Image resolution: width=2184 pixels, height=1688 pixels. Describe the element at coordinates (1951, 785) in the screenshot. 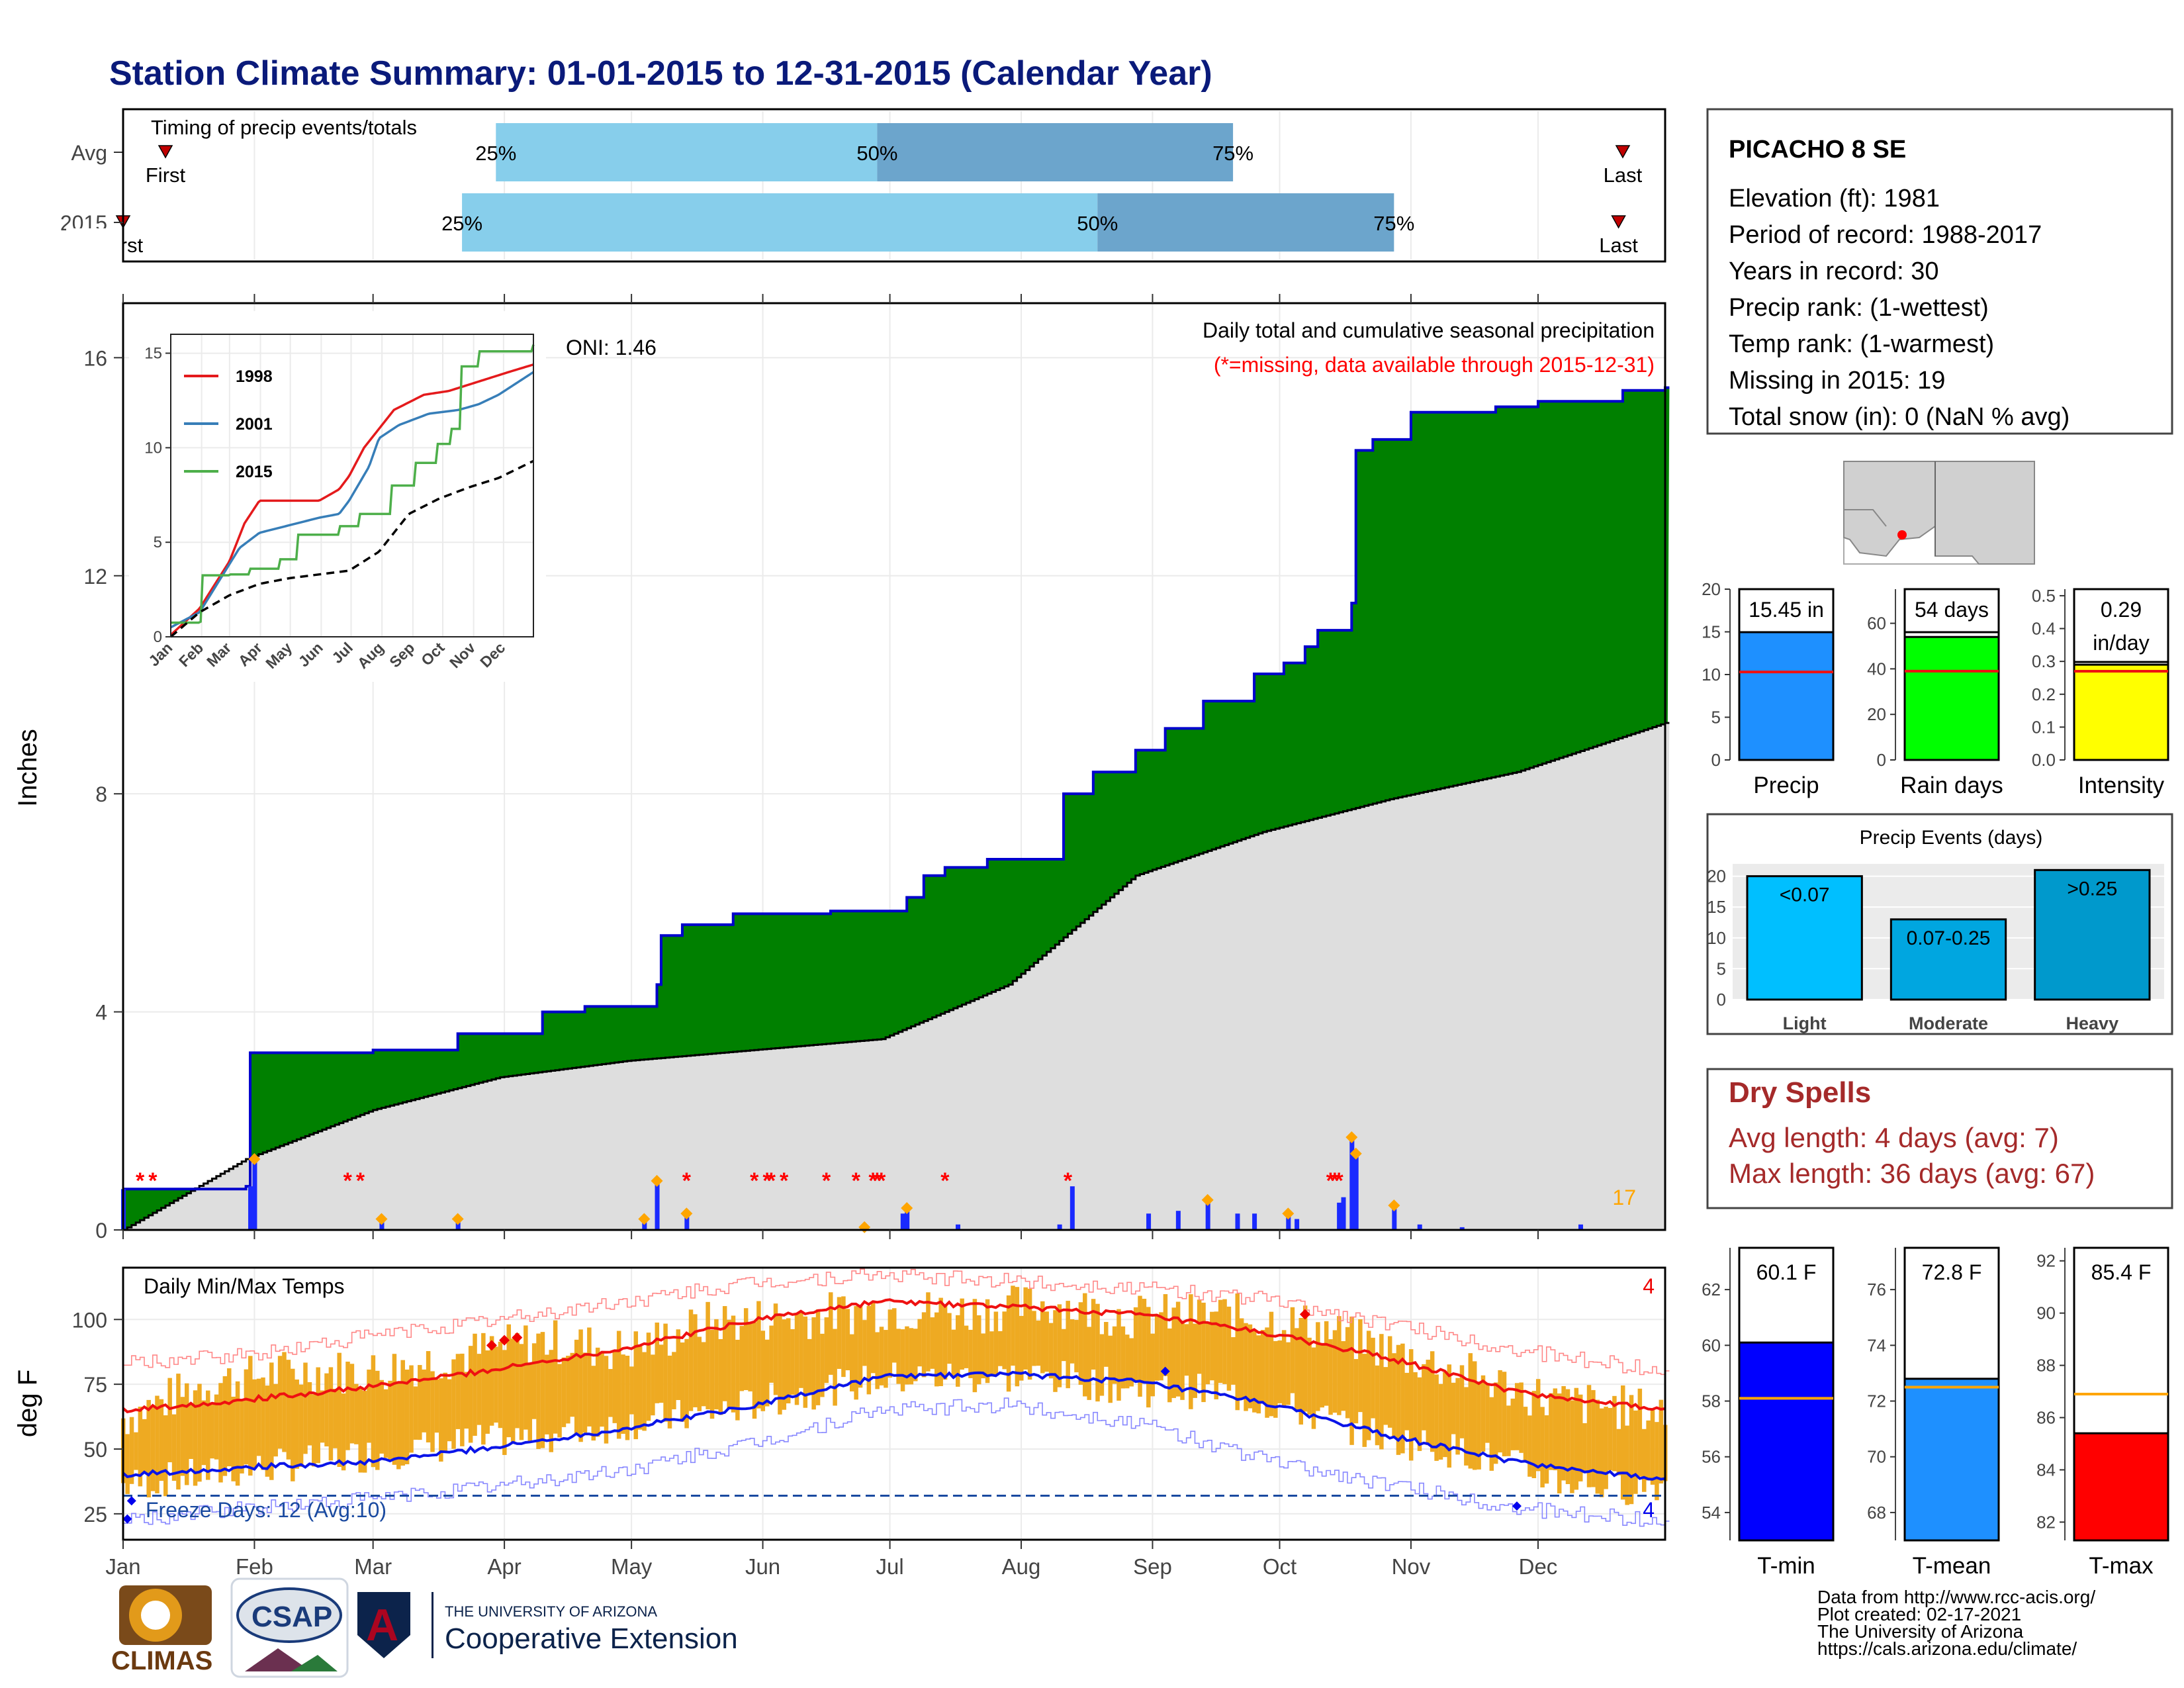

I see `summary-label: Rain days` at that location.